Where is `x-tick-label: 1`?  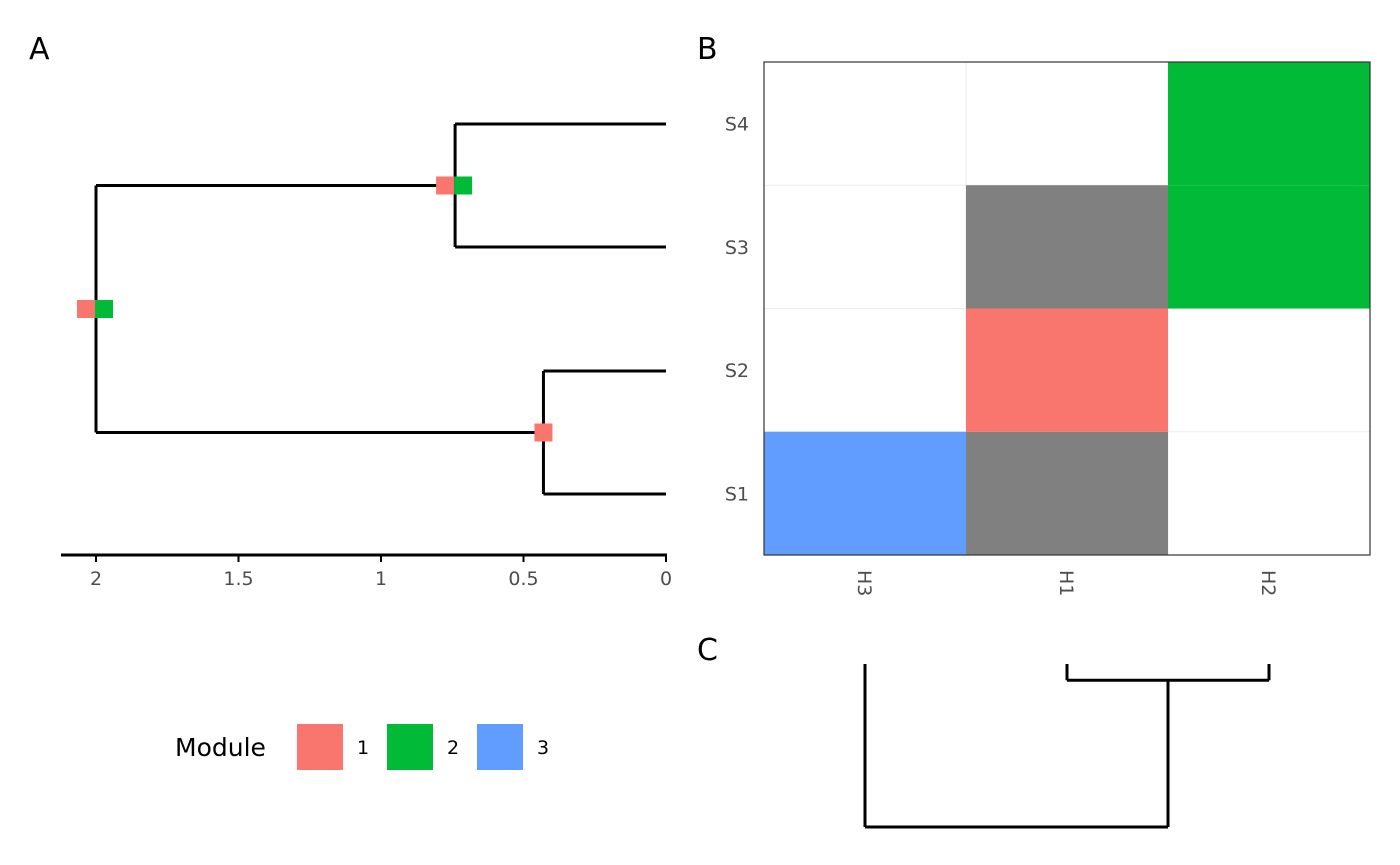
x-tick-label: 1 is located at coordinates (381, 579).